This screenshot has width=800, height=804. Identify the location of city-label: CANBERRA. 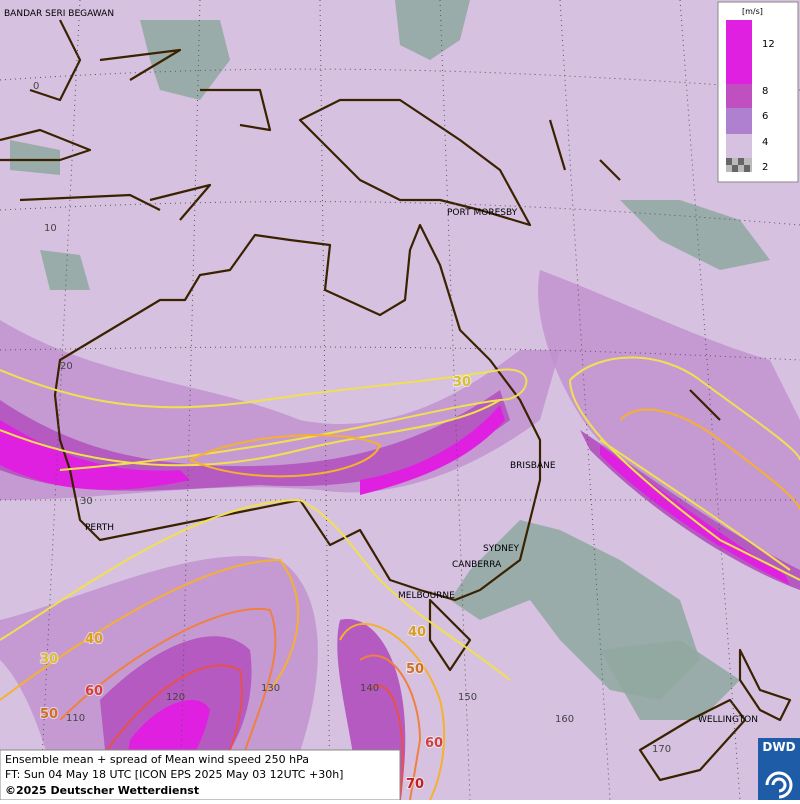
(477, 565).